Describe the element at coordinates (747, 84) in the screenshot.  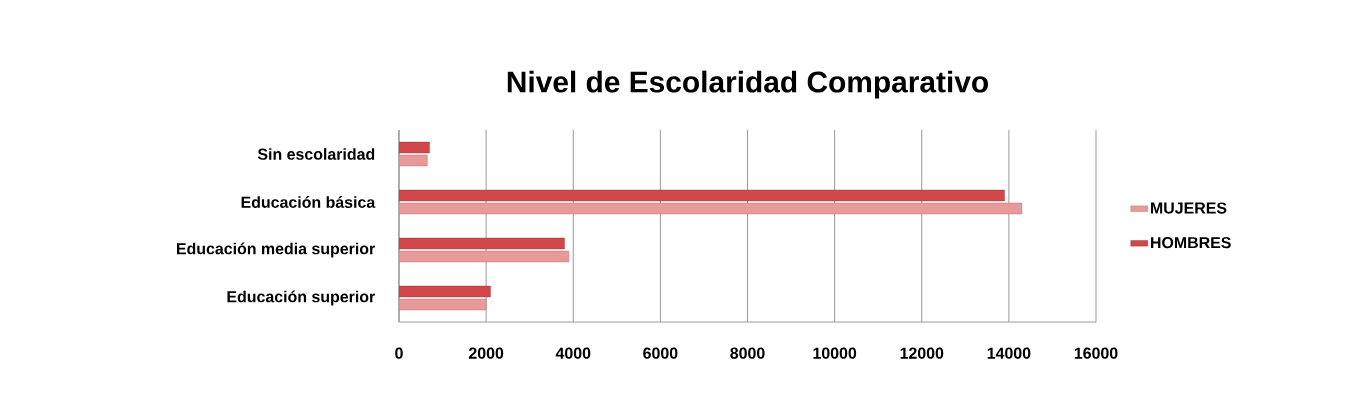
I see `chart-title: Nivel de Escolaridad Comparativo` at that location.